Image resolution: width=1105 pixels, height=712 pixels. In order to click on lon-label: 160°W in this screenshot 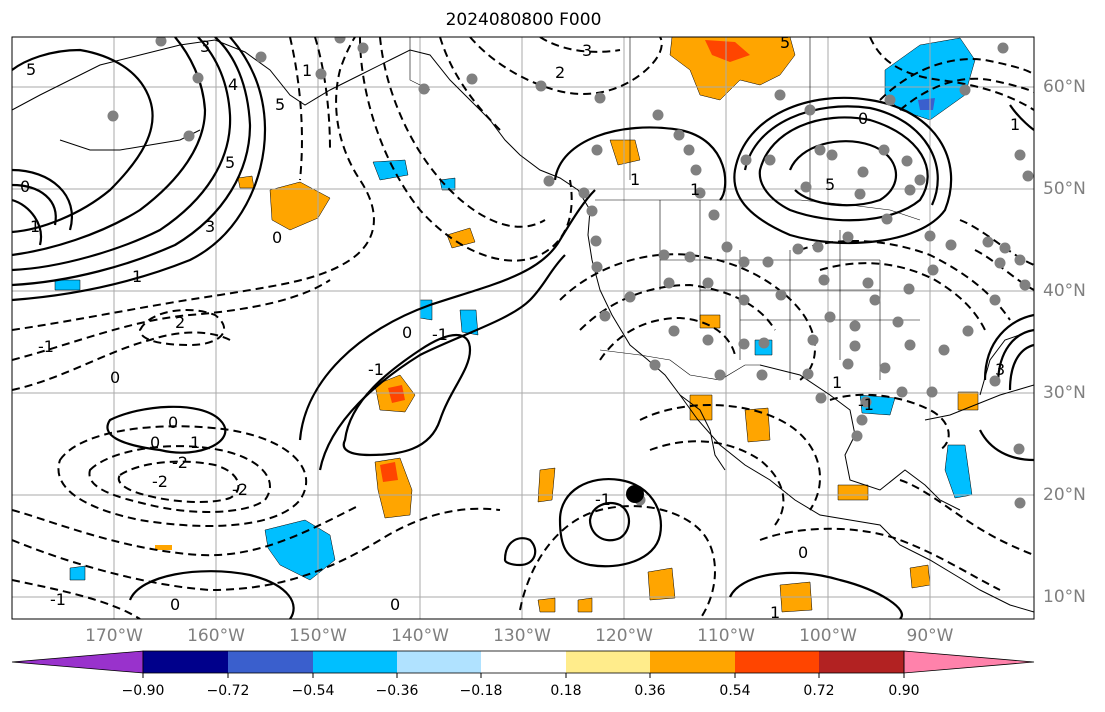, I will do `click(216, 636)`.